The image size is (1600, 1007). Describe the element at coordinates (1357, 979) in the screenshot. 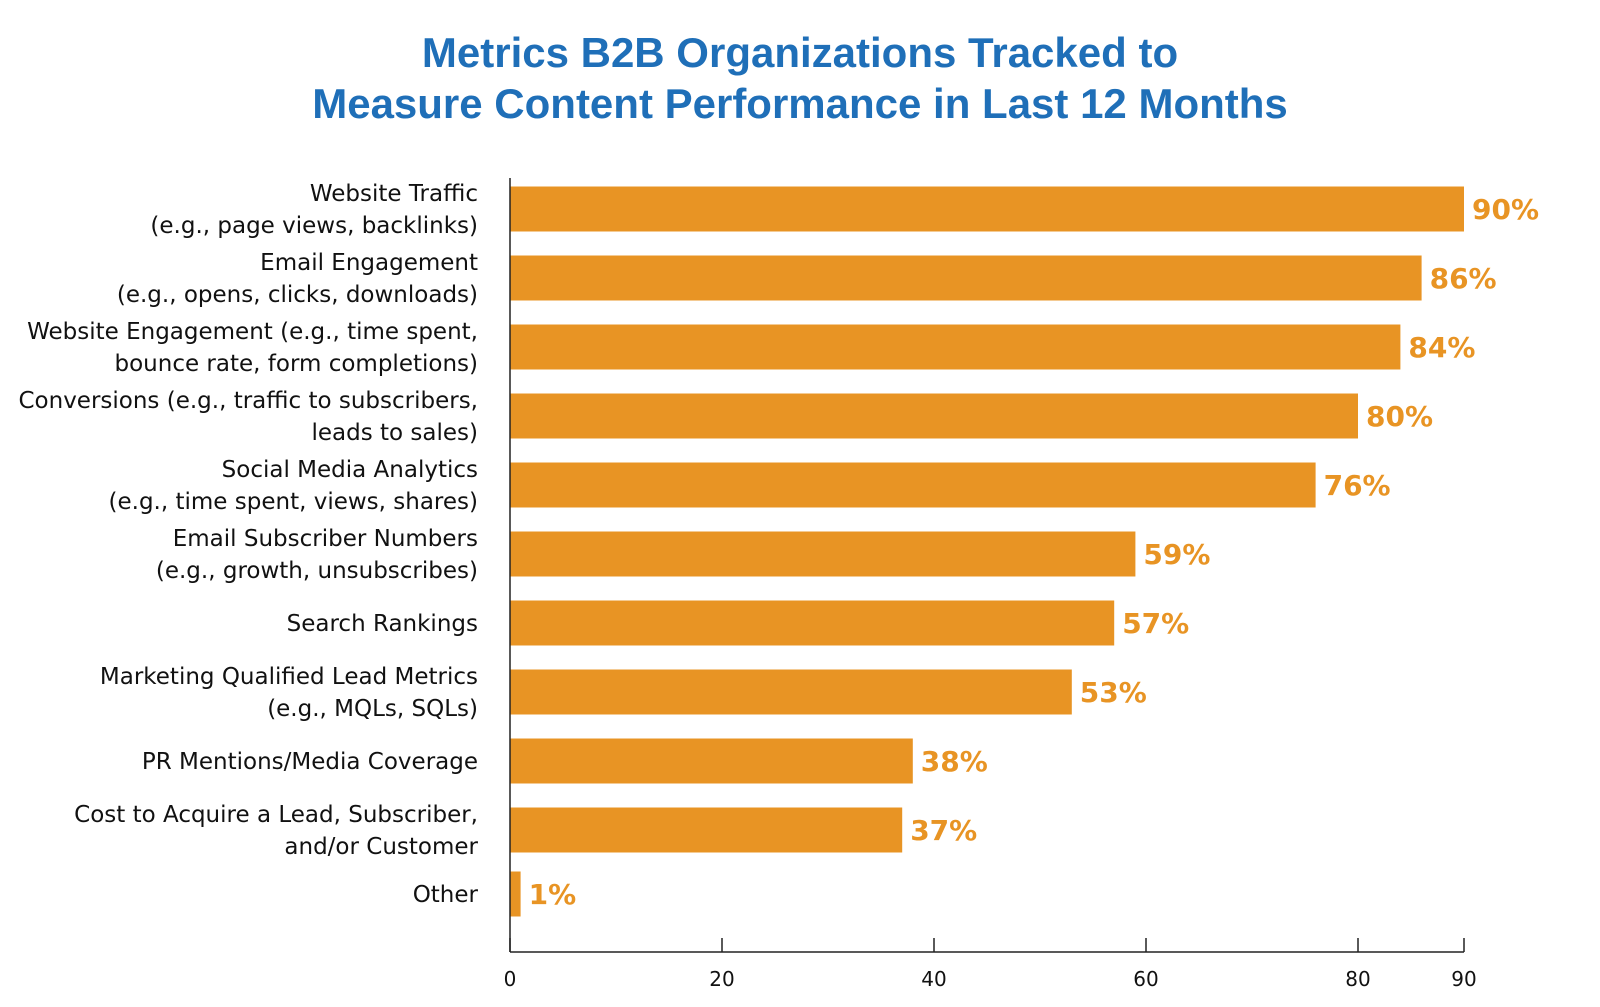

I see `x-tick-label-80: 80` at that location.